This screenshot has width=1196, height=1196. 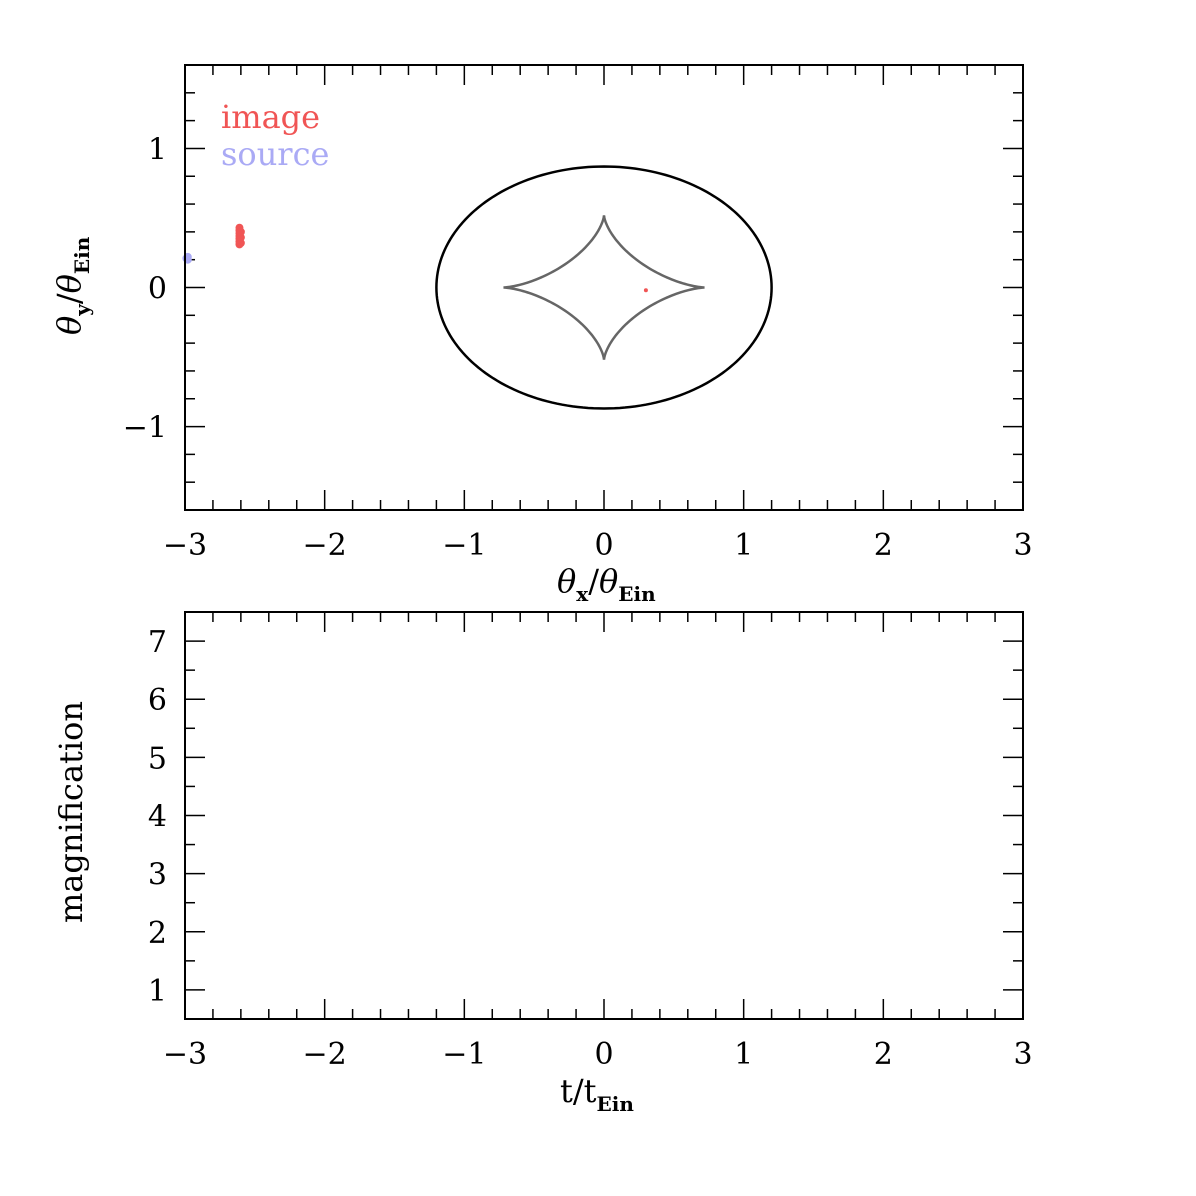 I want to click on source-point, so click(x=186, y=258).